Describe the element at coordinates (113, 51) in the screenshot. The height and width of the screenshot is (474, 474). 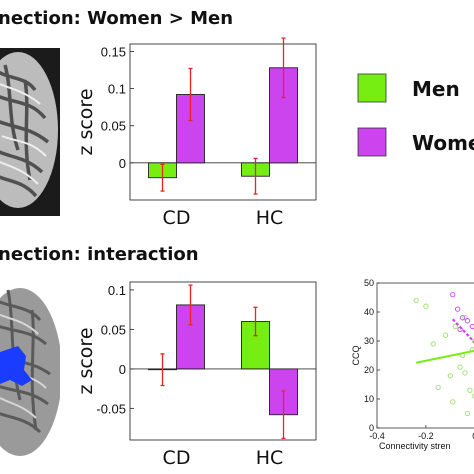
I see `y-tick-label: 0.15` at that location.